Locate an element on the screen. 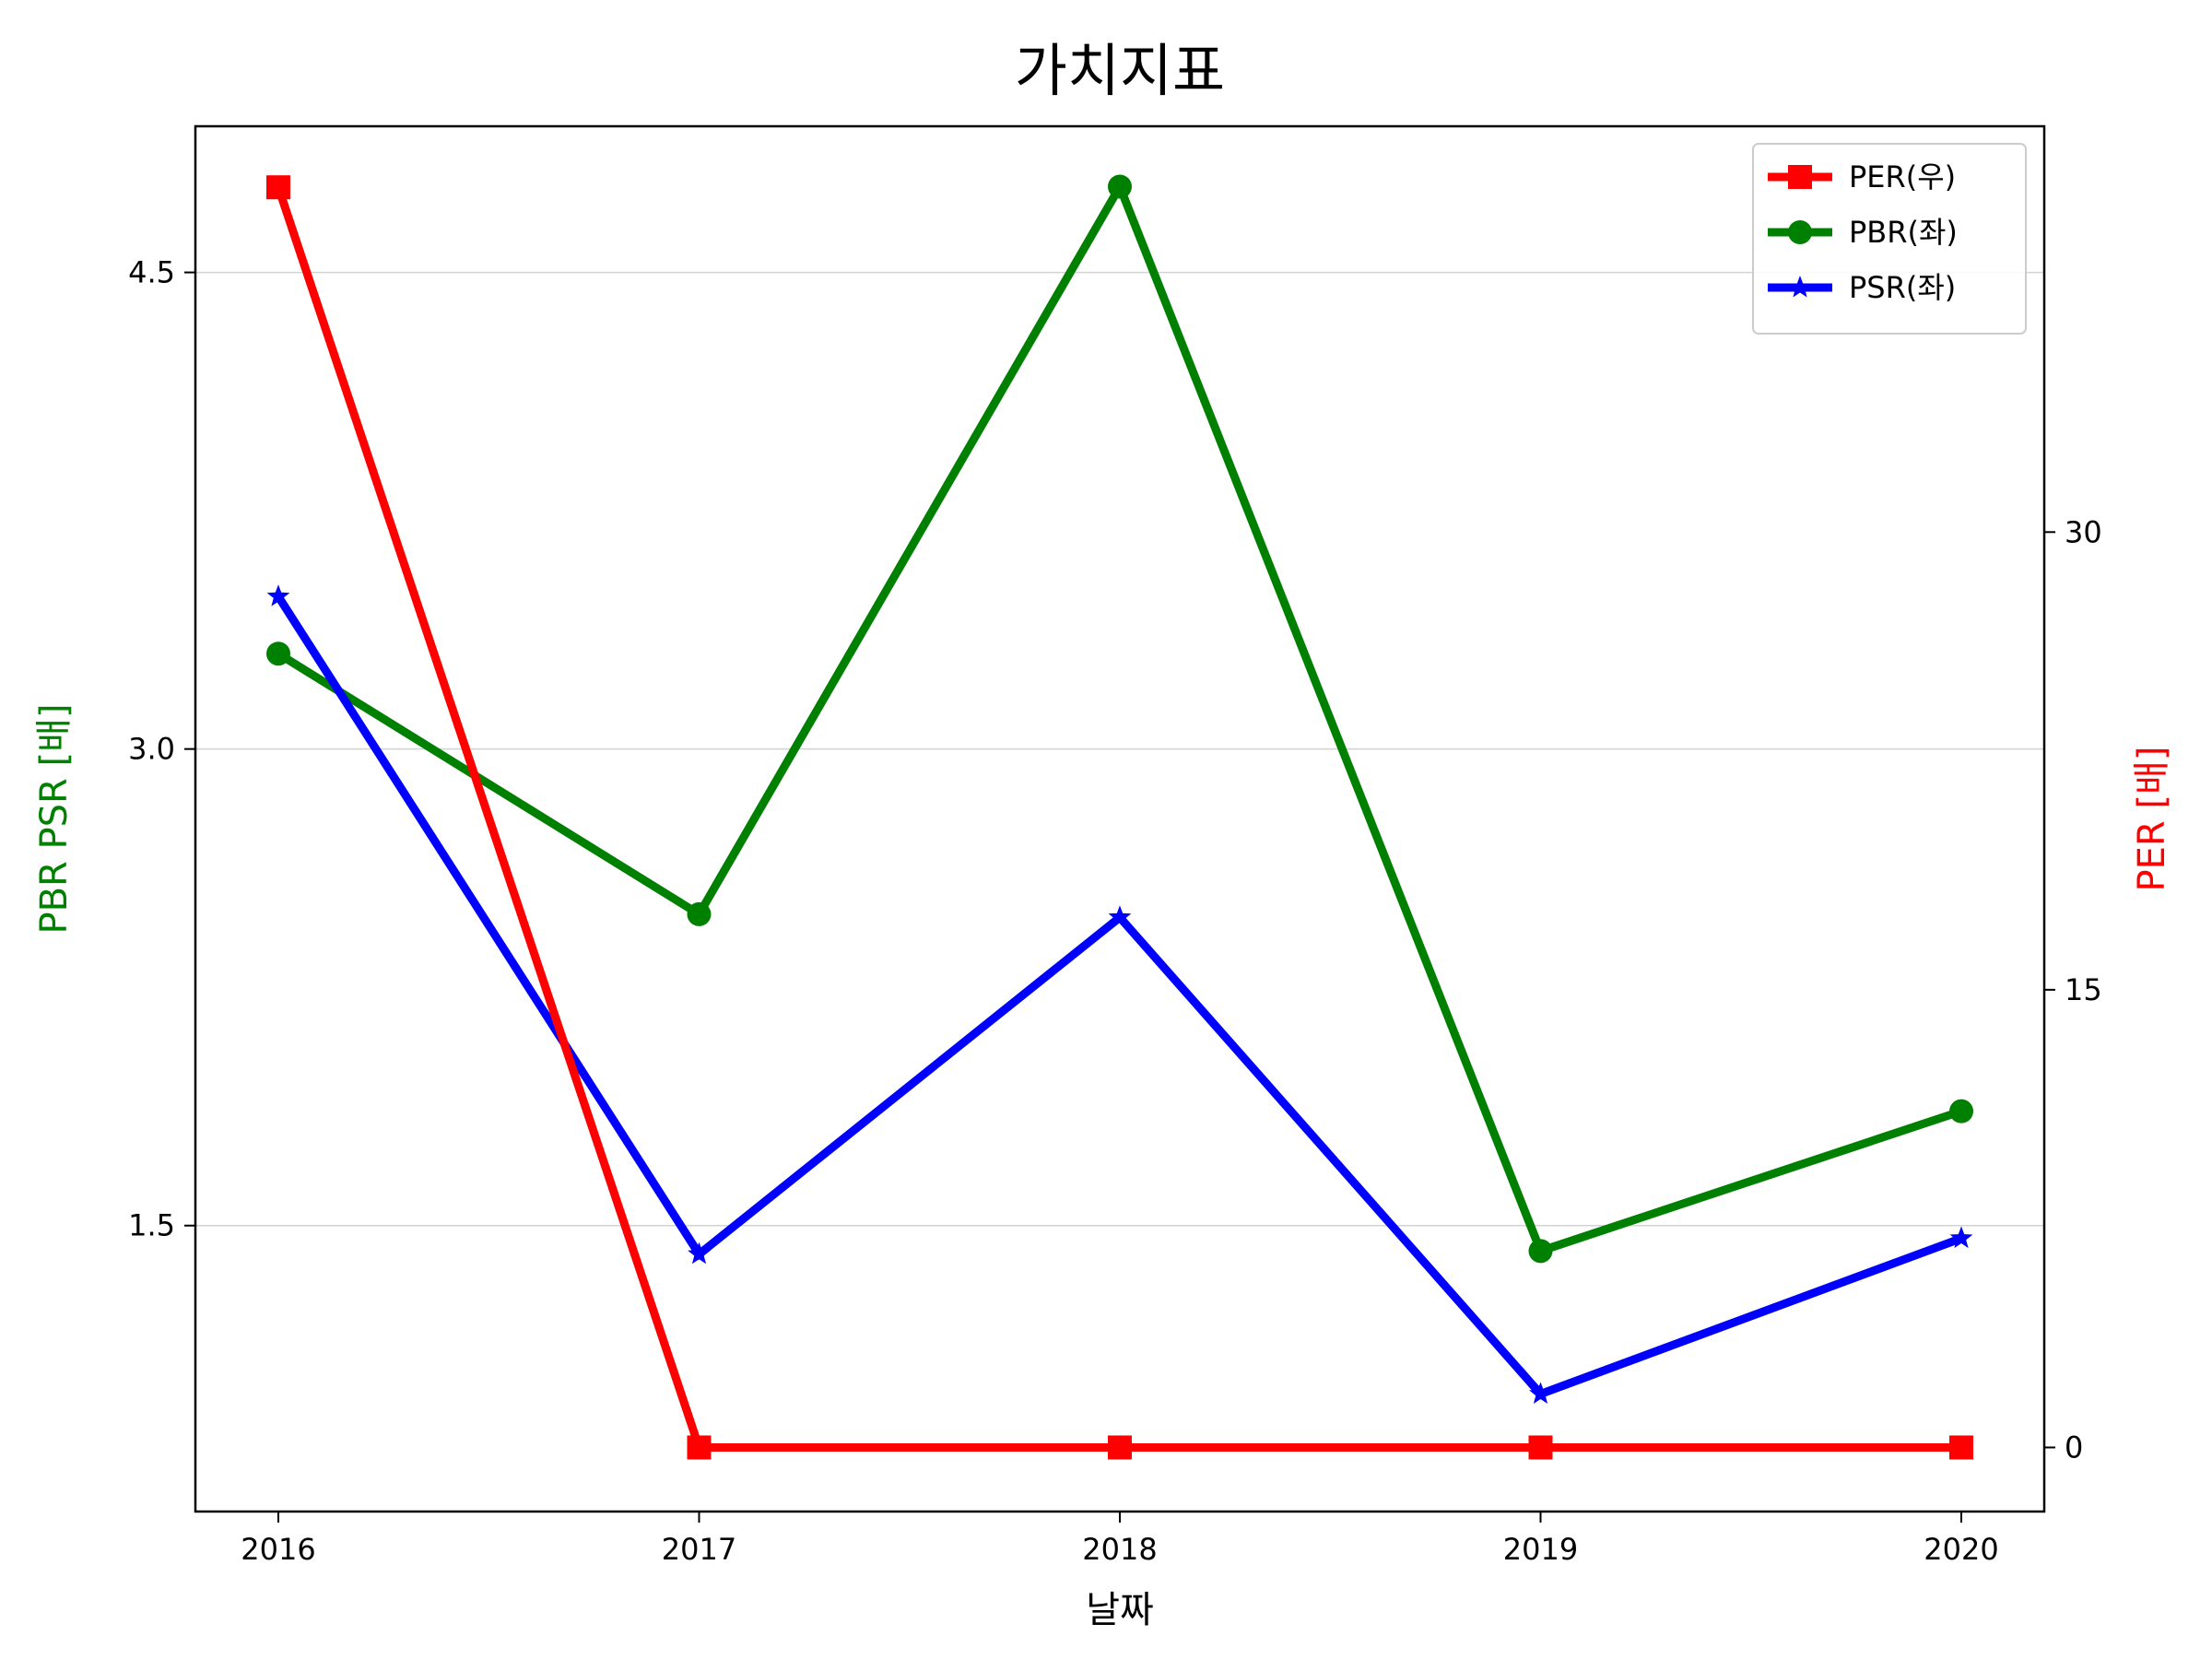  x-tick-label: 2017 is located at coordinates (699, 1549).